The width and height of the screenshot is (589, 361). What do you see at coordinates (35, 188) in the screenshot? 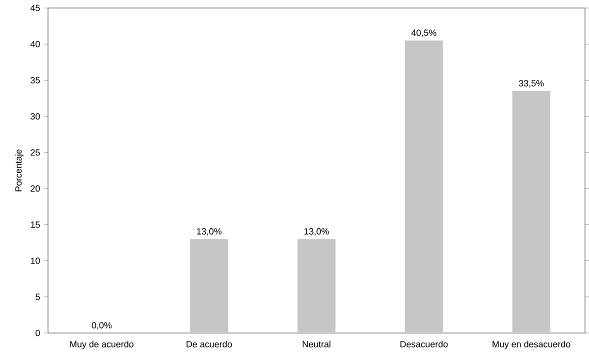
I see `y-tick-label: 20` at bounding box center [35, 188].